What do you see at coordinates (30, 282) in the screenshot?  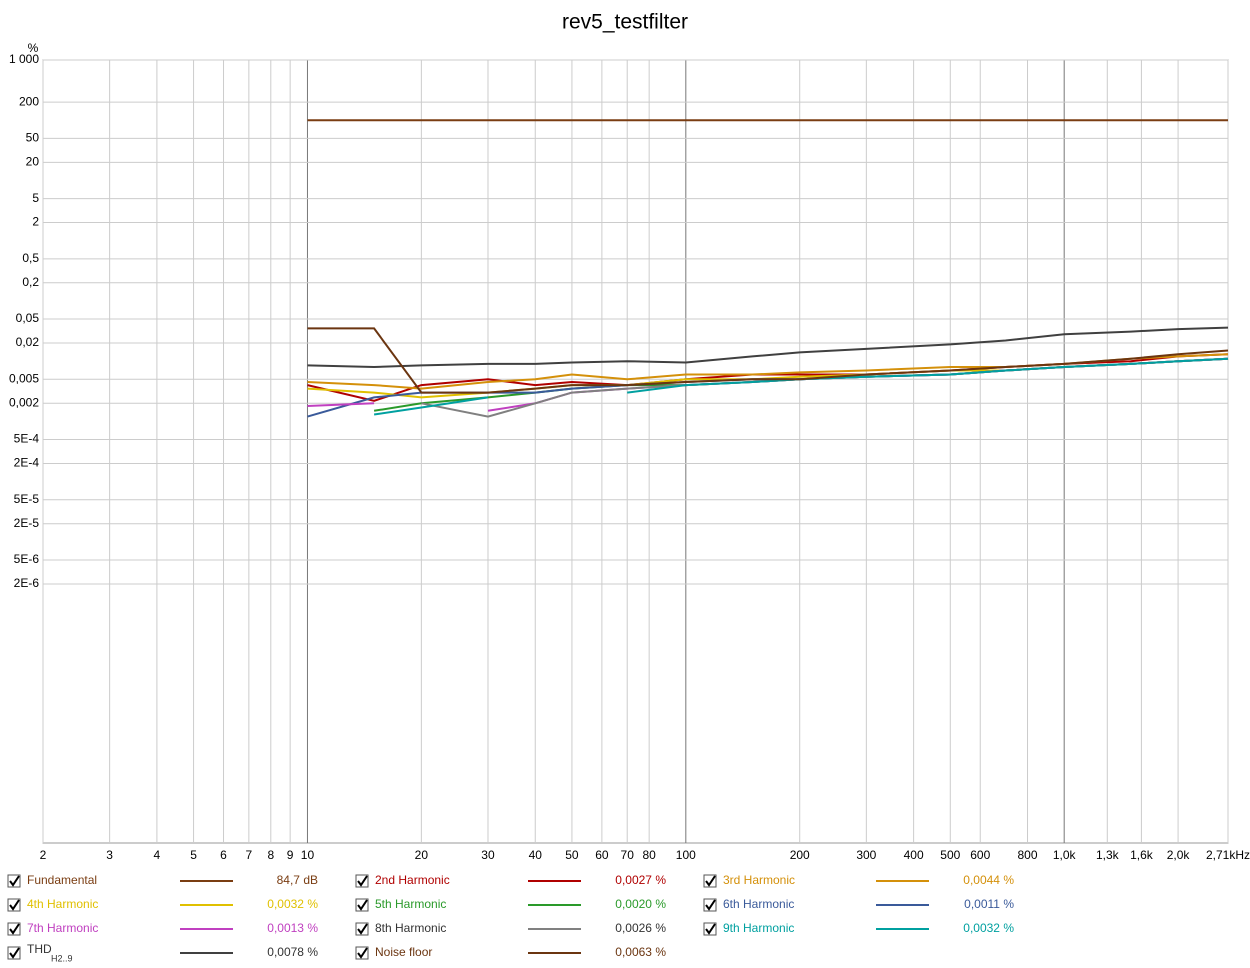 I see `y-tick-label: 0,2` at bounding box center [30, 282].